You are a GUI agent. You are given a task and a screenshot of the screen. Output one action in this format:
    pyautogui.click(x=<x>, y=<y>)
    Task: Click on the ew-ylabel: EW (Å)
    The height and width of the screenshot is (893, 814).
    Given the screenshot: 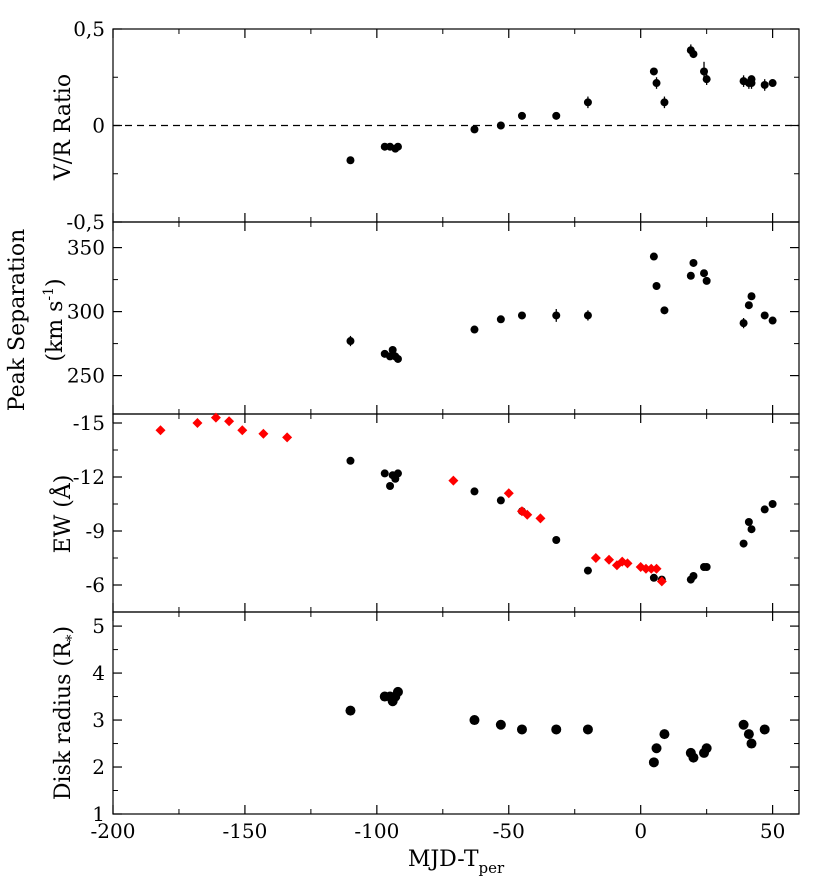 What is the action you would take?
    pyautogui.click(x=62, y=514)
    